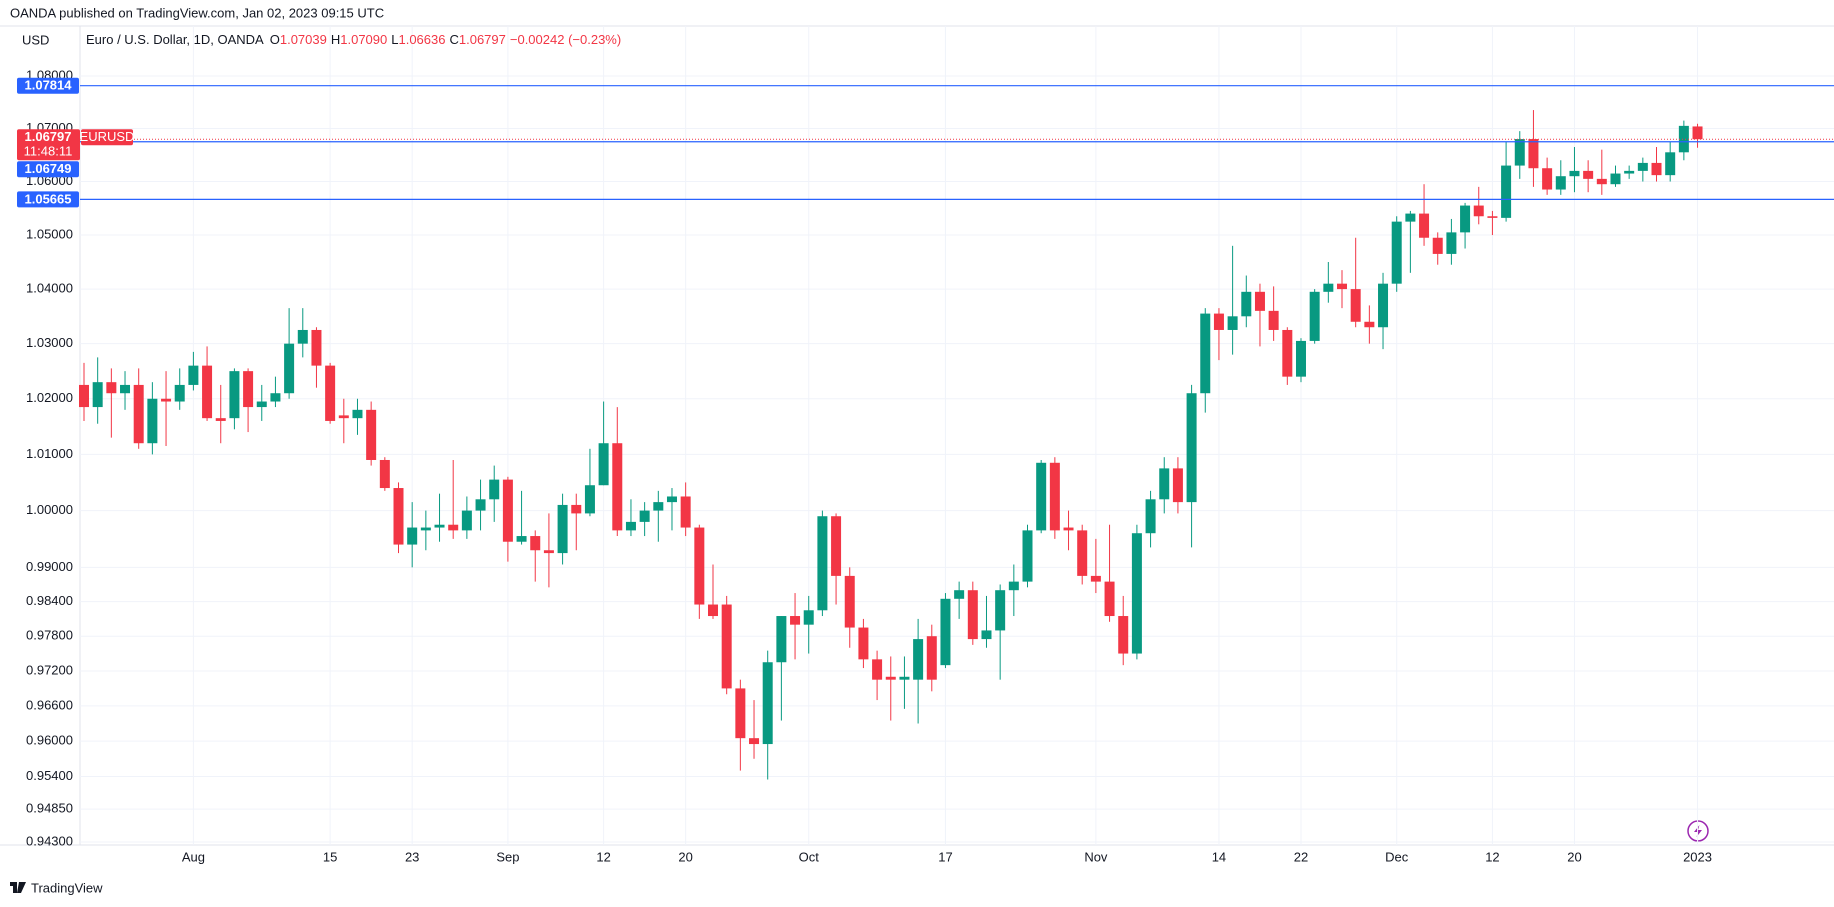 The height and width of the screenshot is (907, 1834). I want to click on countdown-label: 11:48:11, so click(48, 151).